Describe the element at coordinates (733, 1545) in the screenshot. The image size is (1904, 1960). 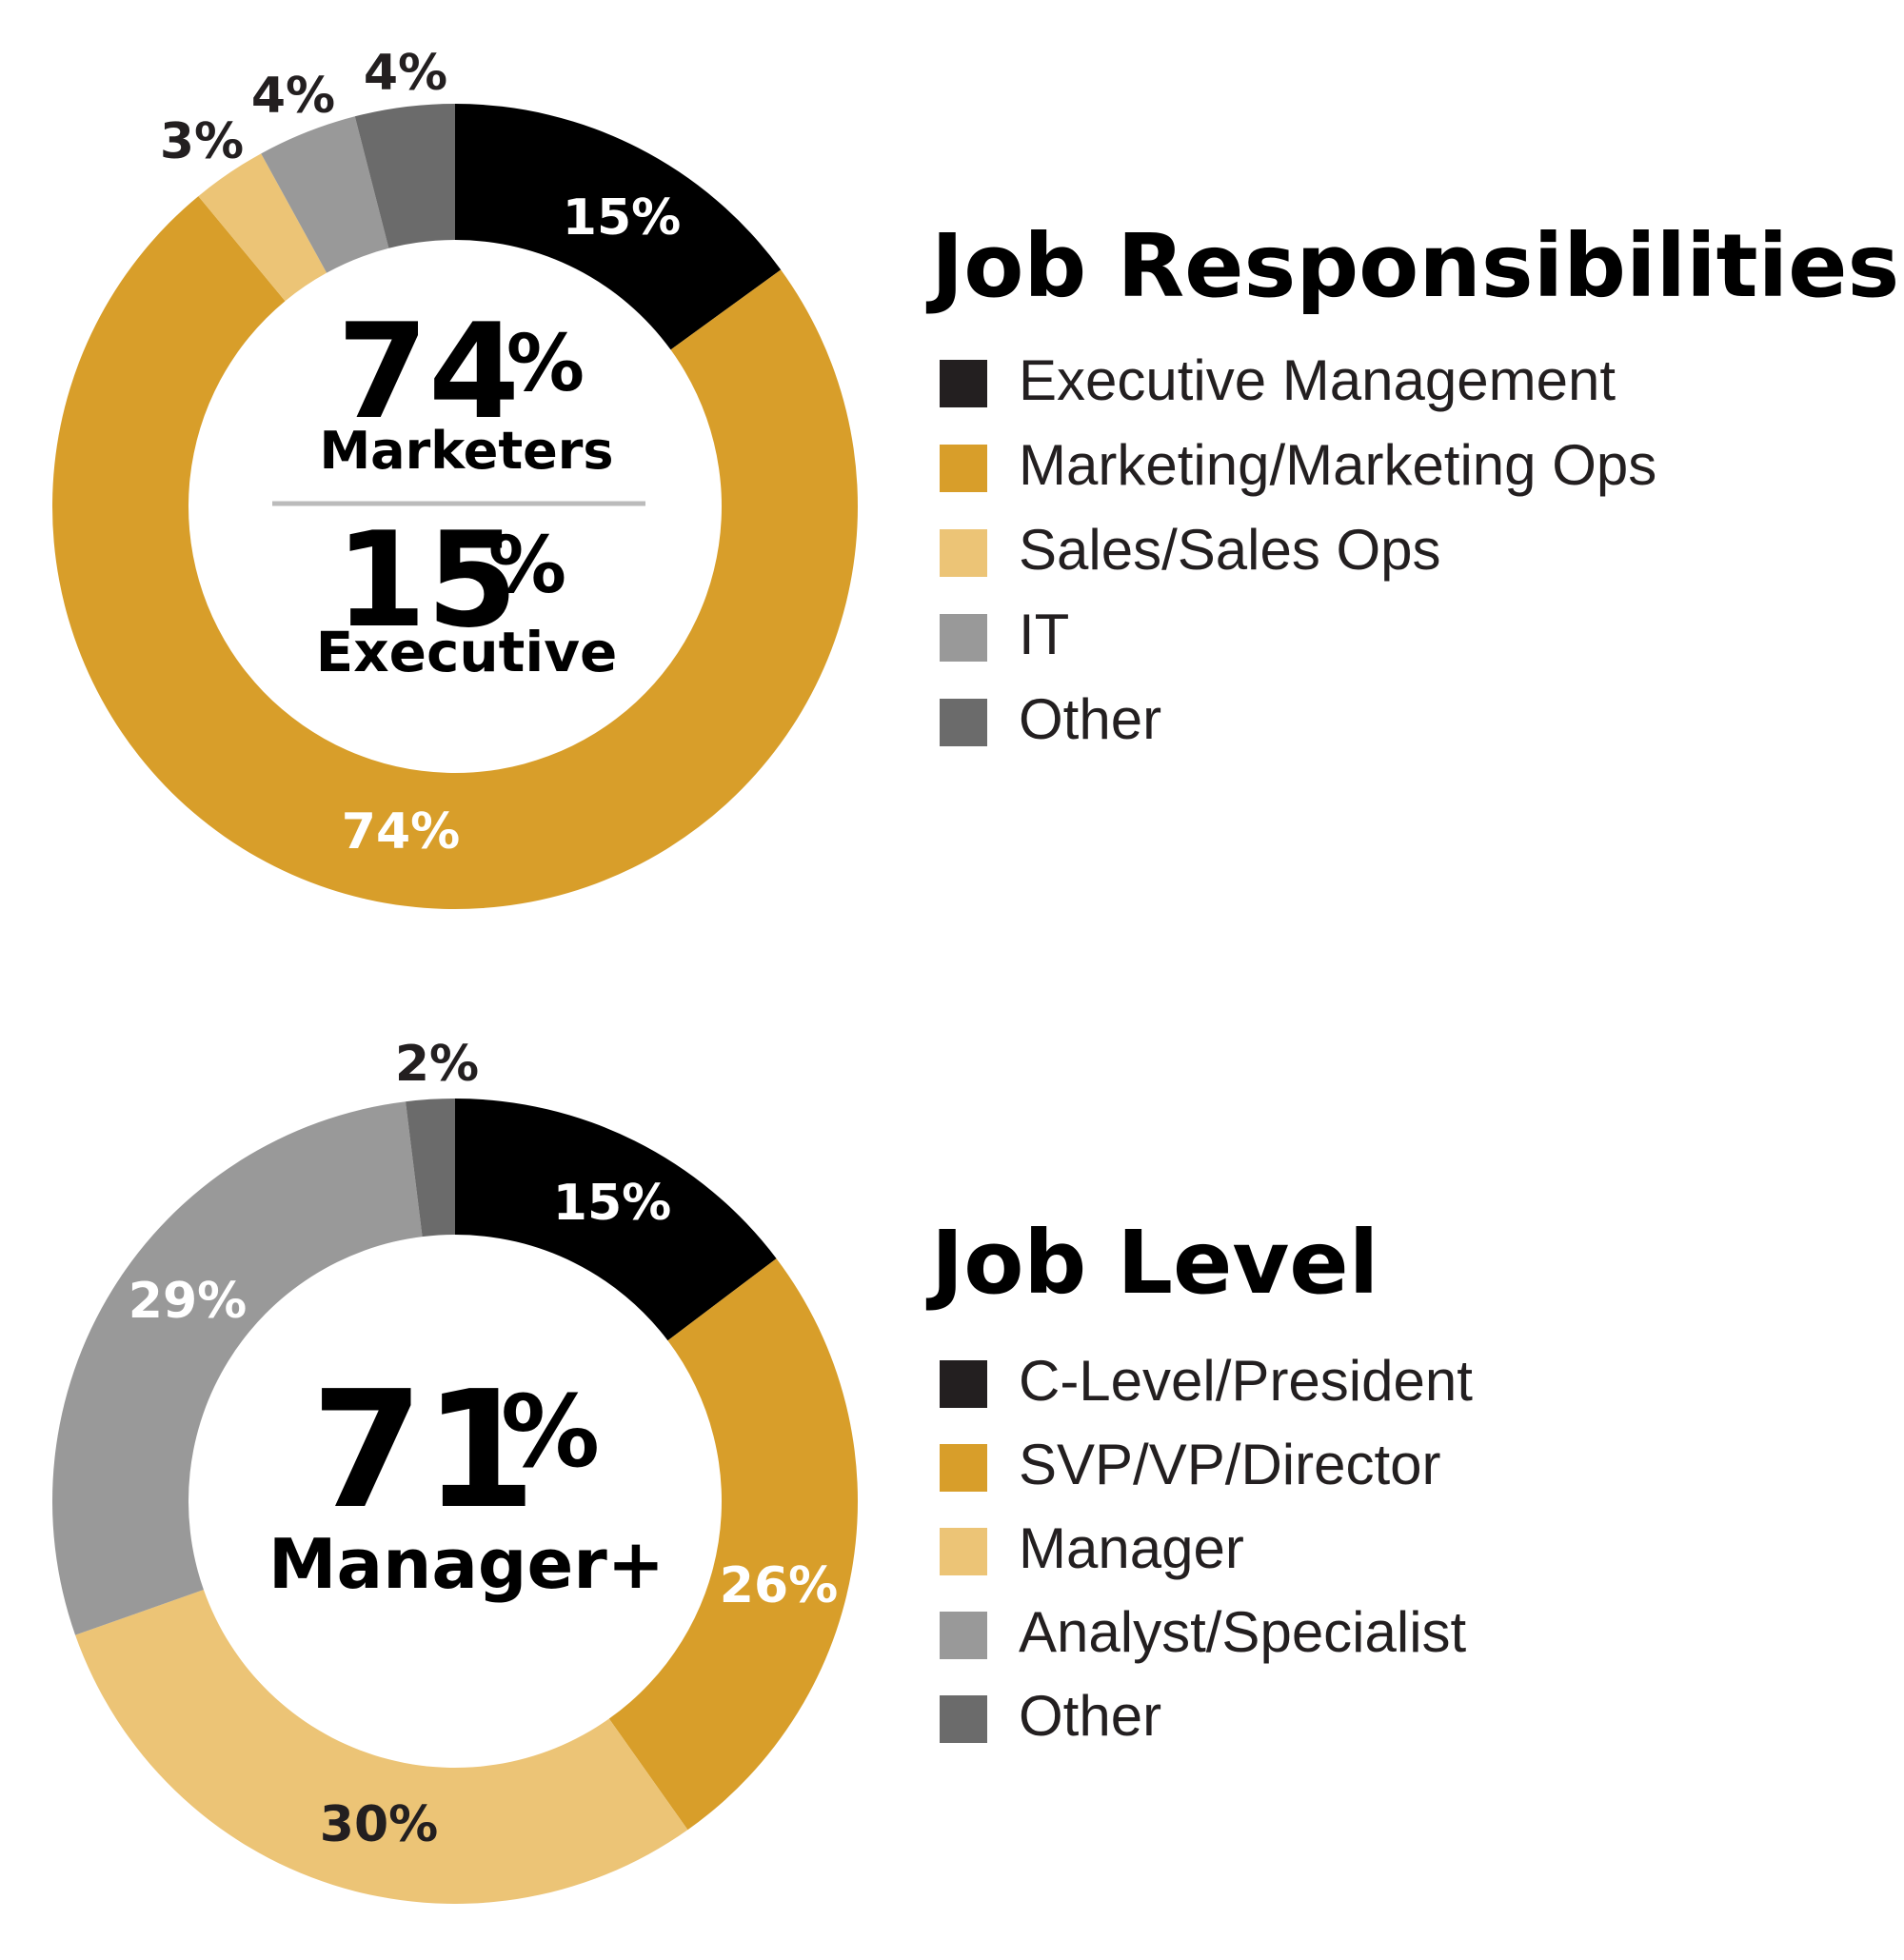
I see `slice-svp-vp-director` at that location.